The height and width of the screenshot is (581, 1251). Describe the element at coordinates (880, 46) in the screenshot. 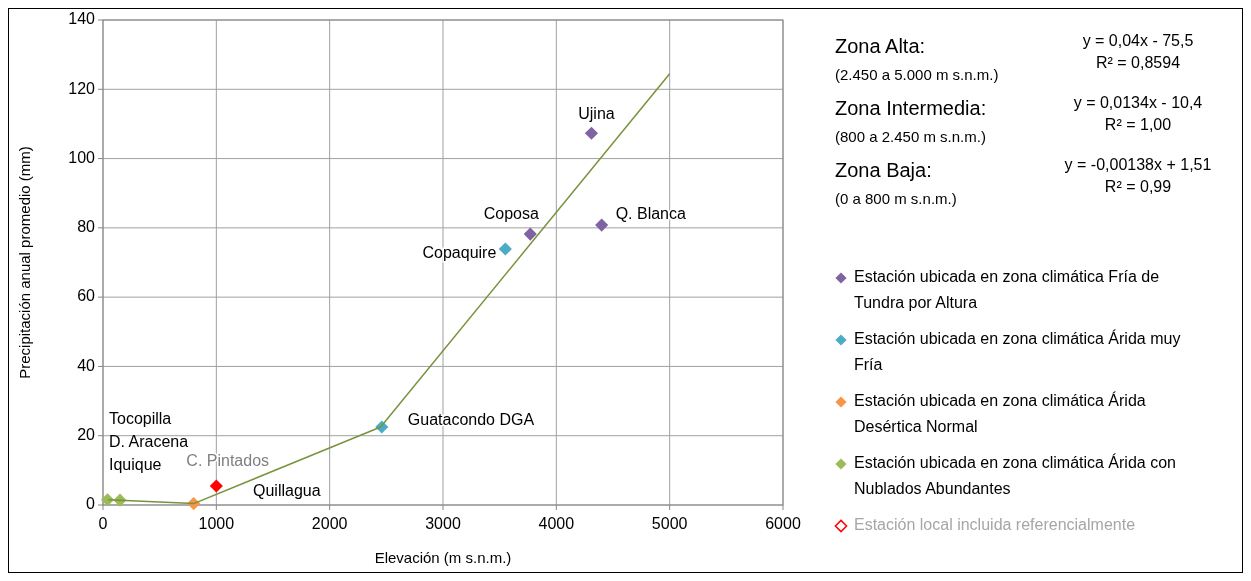

I see `text: Zona Alta:` at that location.